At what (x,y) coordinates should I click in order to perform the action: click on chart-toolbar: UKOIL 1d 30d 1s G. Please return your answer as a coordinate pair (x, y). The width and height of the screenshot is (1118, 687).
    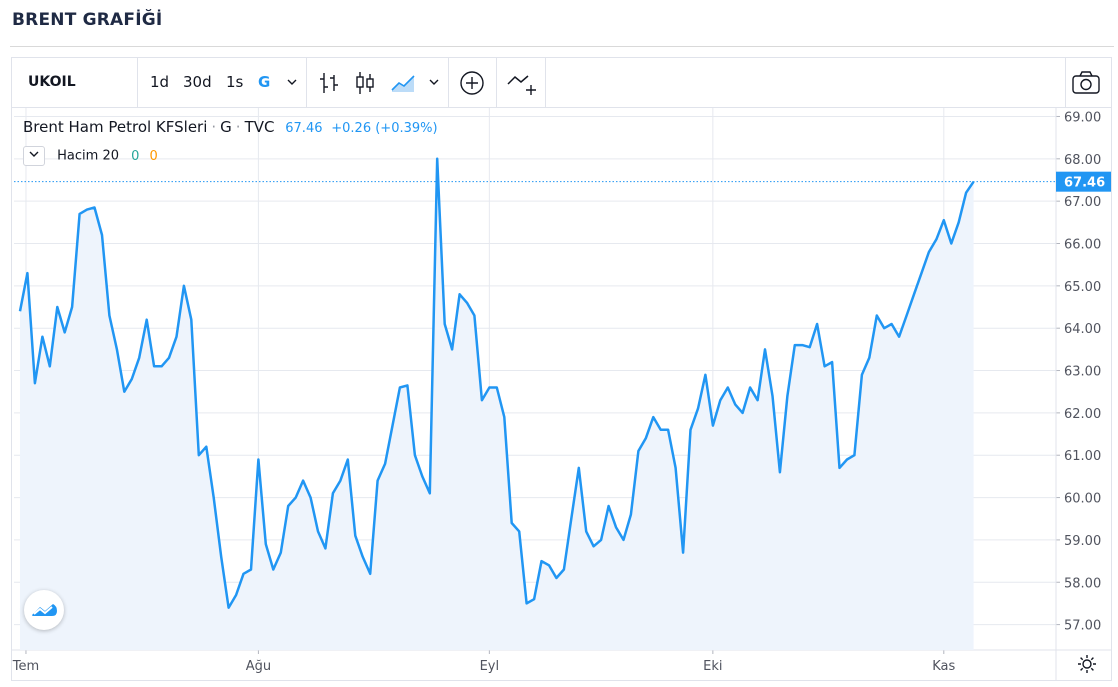
    Looking at the image, I should click on (561, 83).